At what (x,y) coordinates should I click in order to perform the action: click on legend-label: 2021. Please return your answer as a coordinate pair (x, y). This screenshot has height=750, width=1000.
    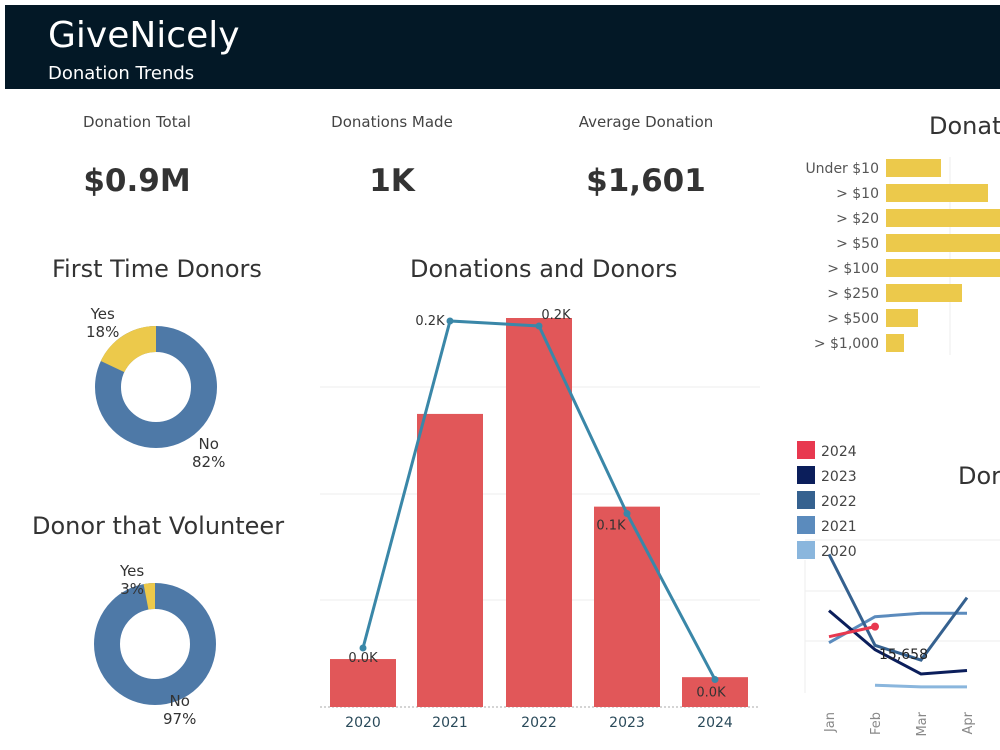
    Looking at the image, I should click on (839, 527).